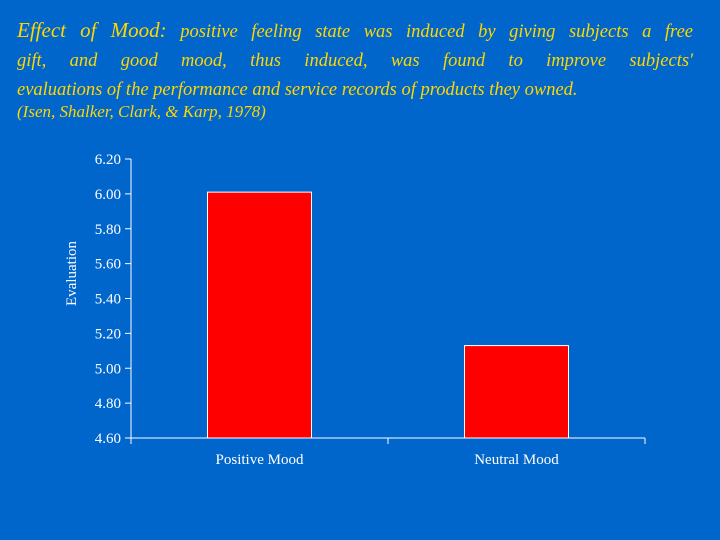 This screenshot has height=540, width=720. I want to click on y-tick-label: 5.80, so click(108, 230).